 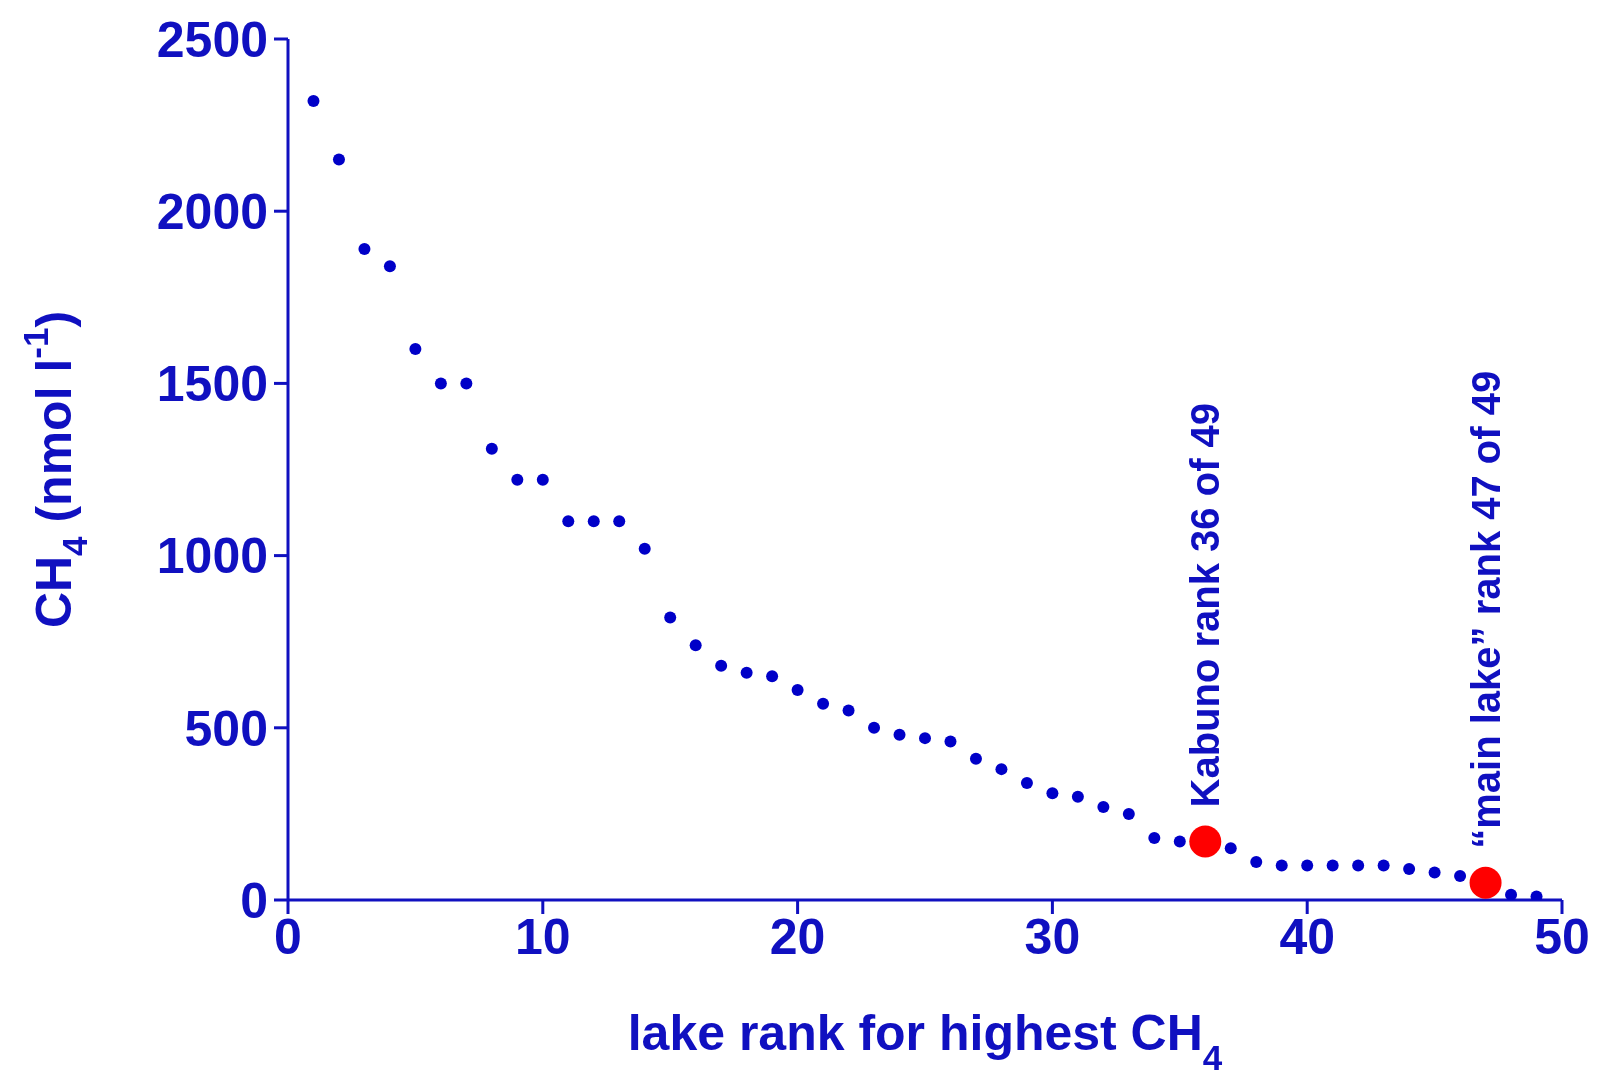 I want to click on x-tick-label: 40, so click(x=1307, y=936).